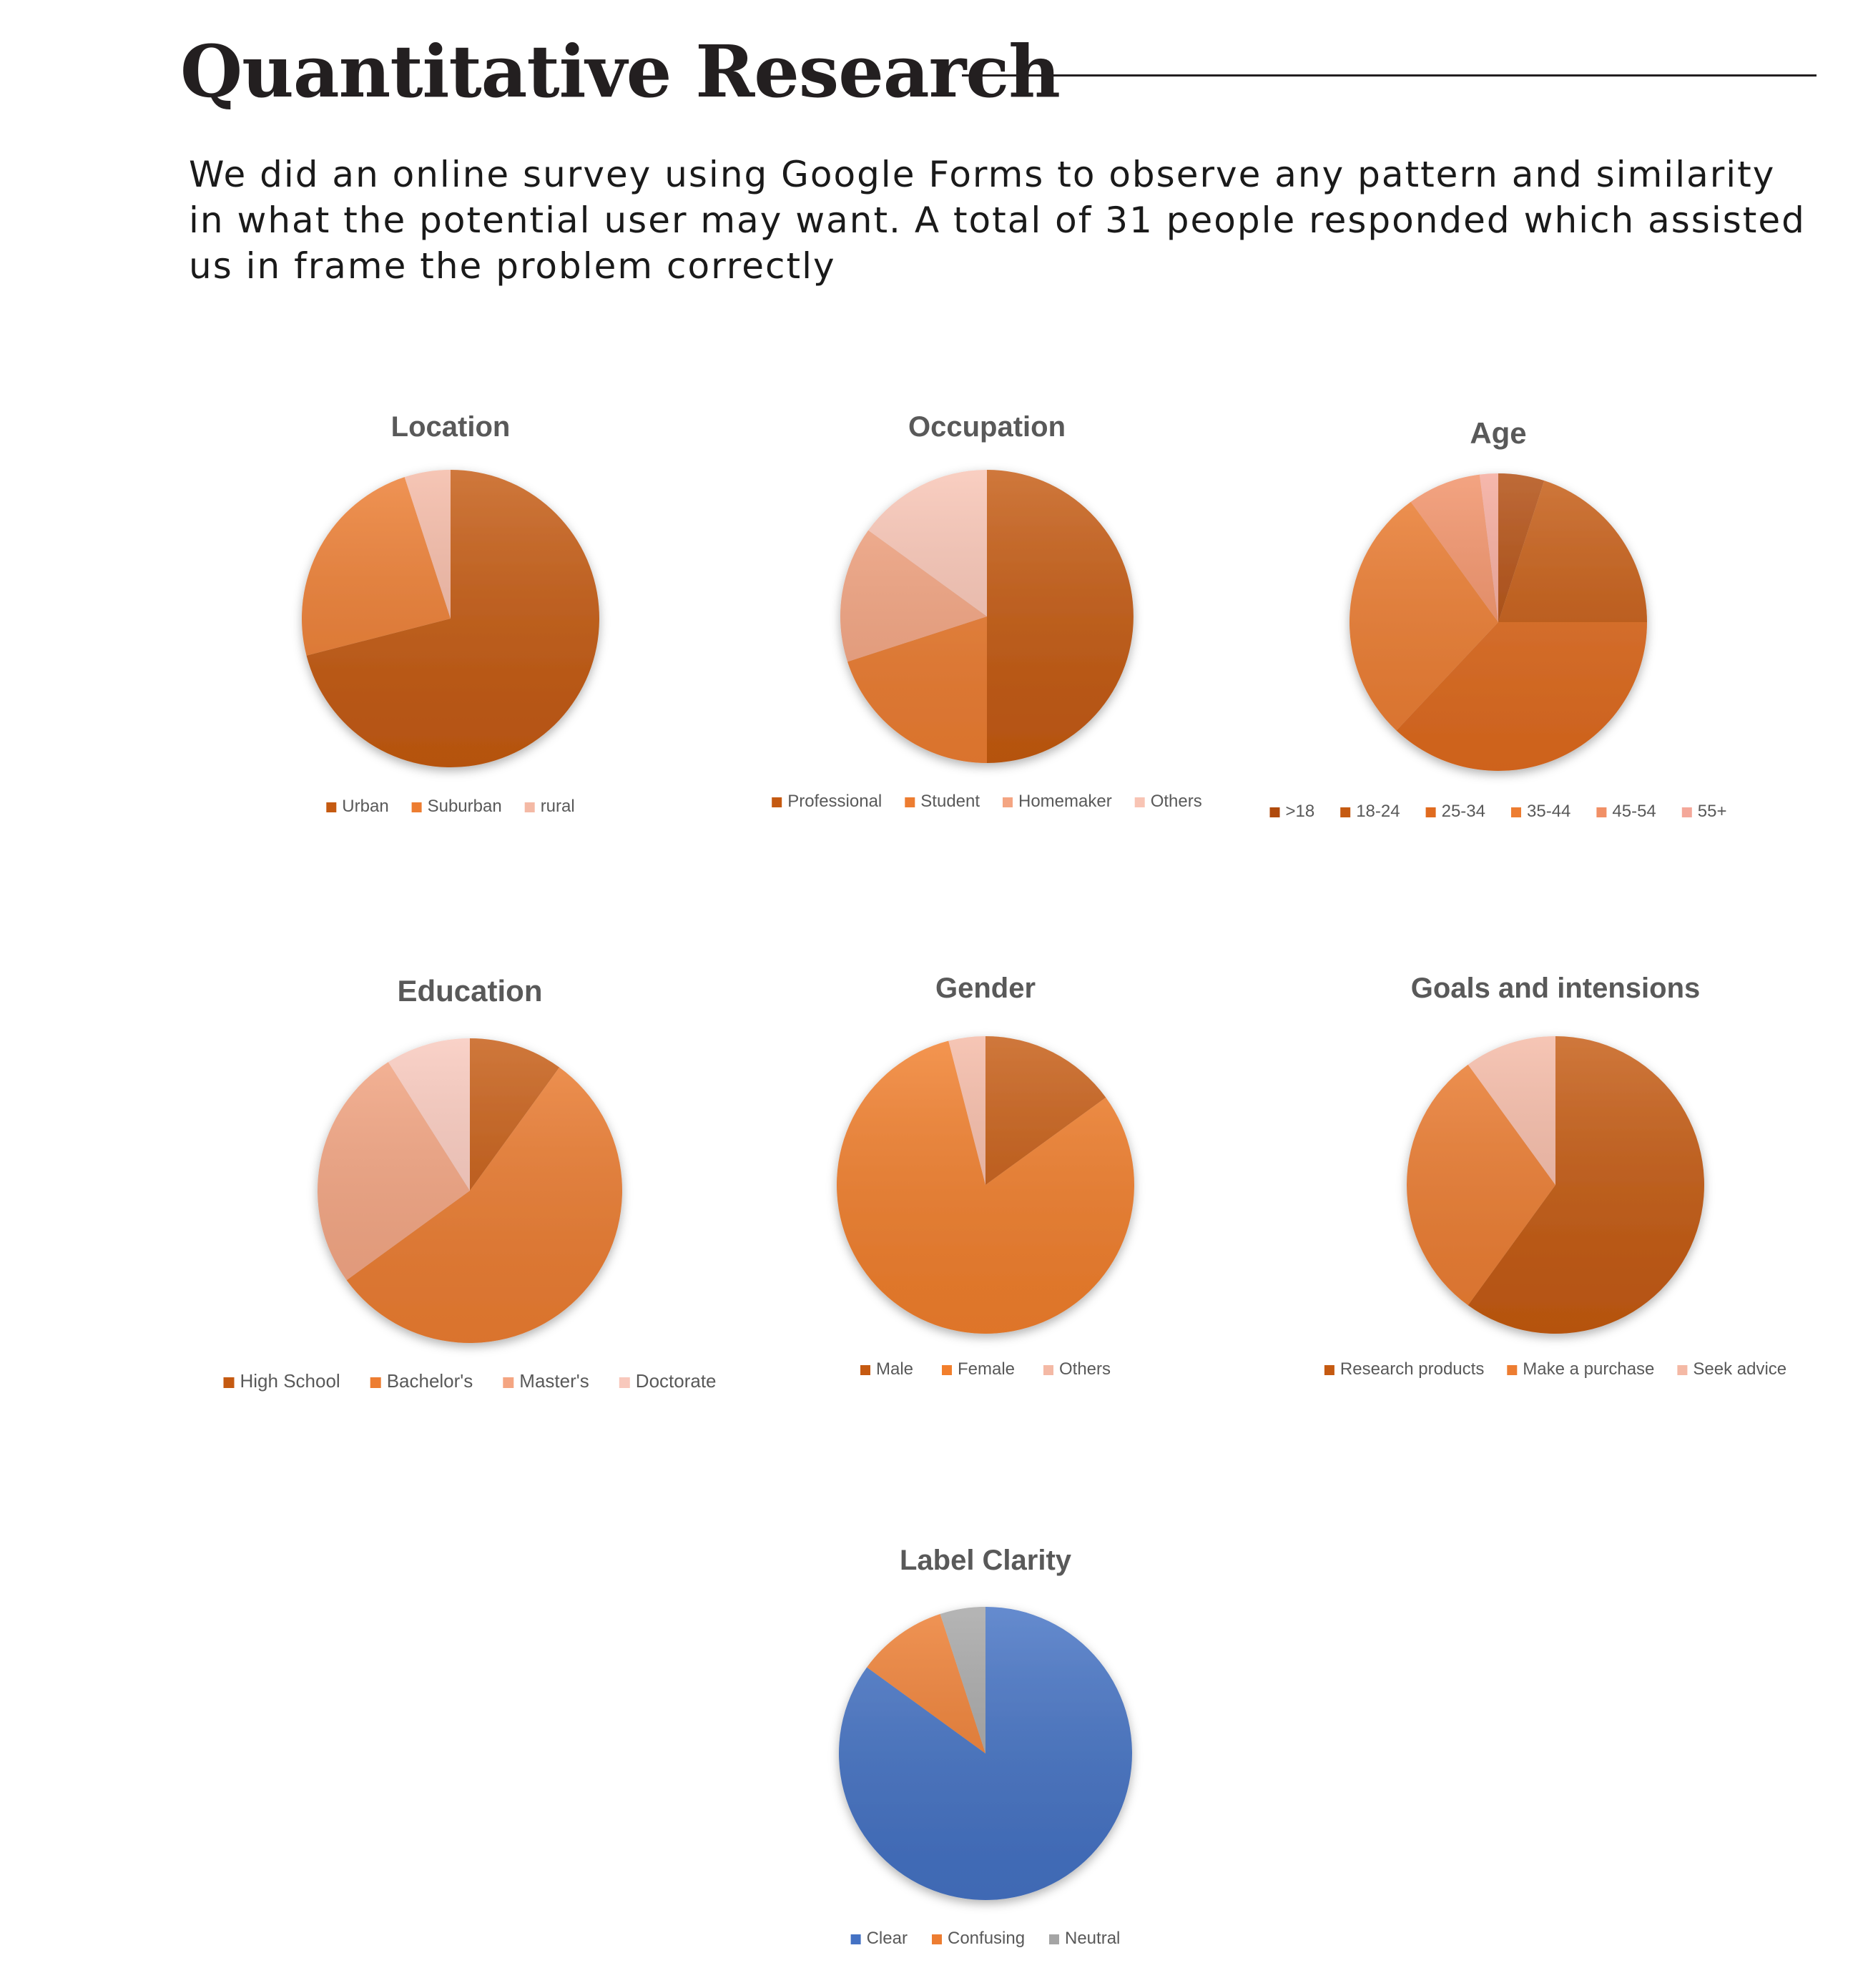 The image size is (1868, 1988). Describe the element at coordinates (554, 1381) in the screenshot. I see `education-legend-label-masters: Master's` at that location.